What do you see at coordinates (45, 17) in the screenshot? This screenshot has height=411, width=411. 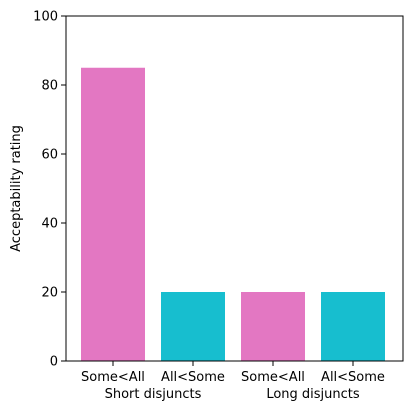 I see `y-tick-label-5: 100` at bounding box center [45, 17].